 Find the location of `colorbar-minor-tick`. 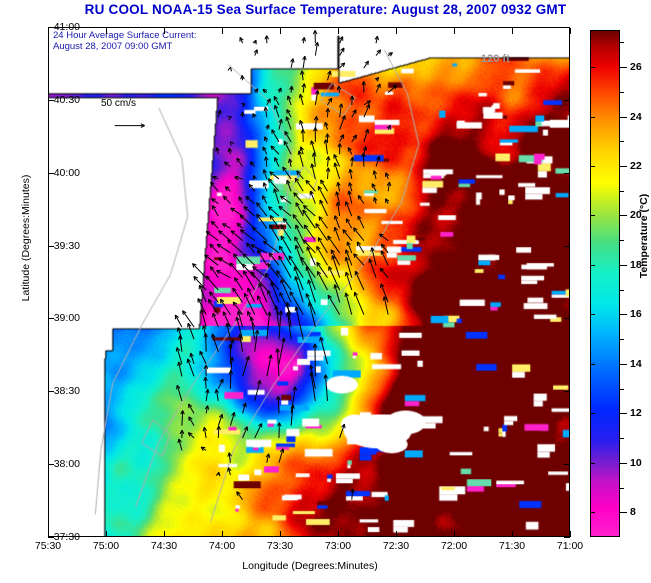

colorbar-minor-tick is located at coordinates (622, 92).